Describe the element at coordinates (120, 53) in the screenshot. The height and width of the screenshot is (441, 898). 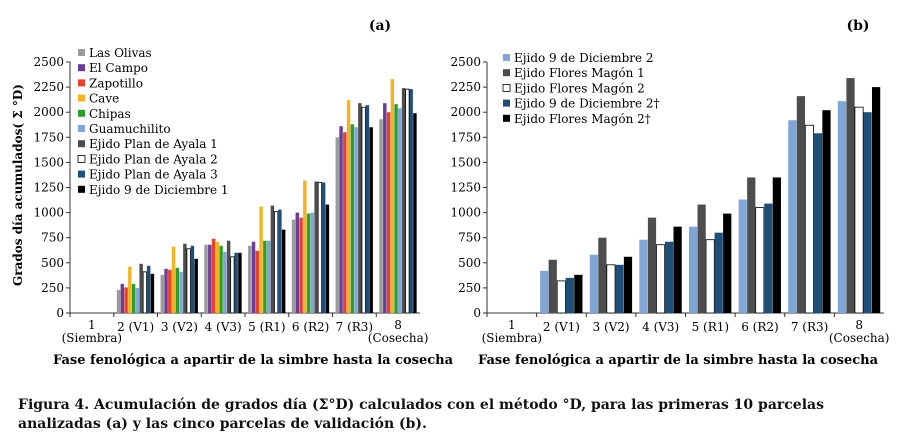
I see `legend-label: Las Olivas` at that location.